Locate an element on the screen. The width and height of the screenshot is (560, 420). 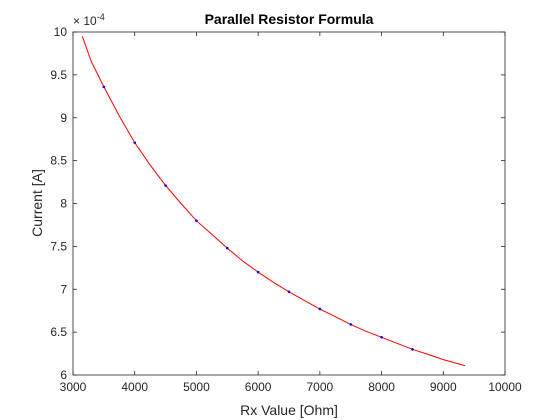
x-tick-label: 9000 is located at coordinates (443, 387).